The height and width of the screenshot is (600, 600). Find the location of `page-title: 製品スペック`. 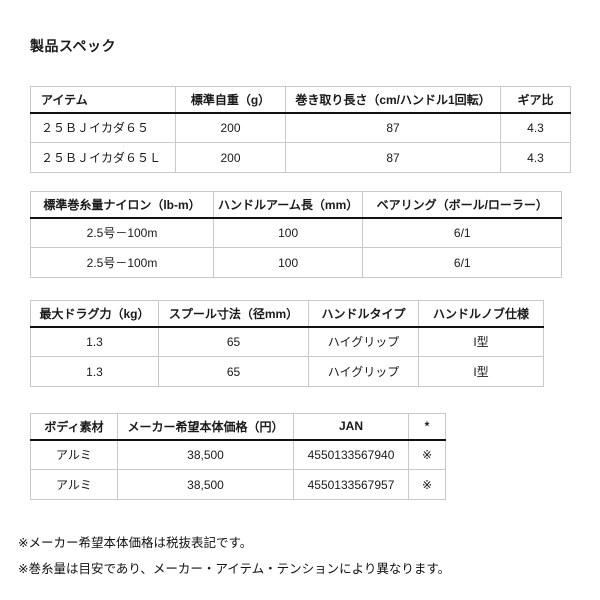

page-title: 製品スペック is located at coordinates (73, 46).